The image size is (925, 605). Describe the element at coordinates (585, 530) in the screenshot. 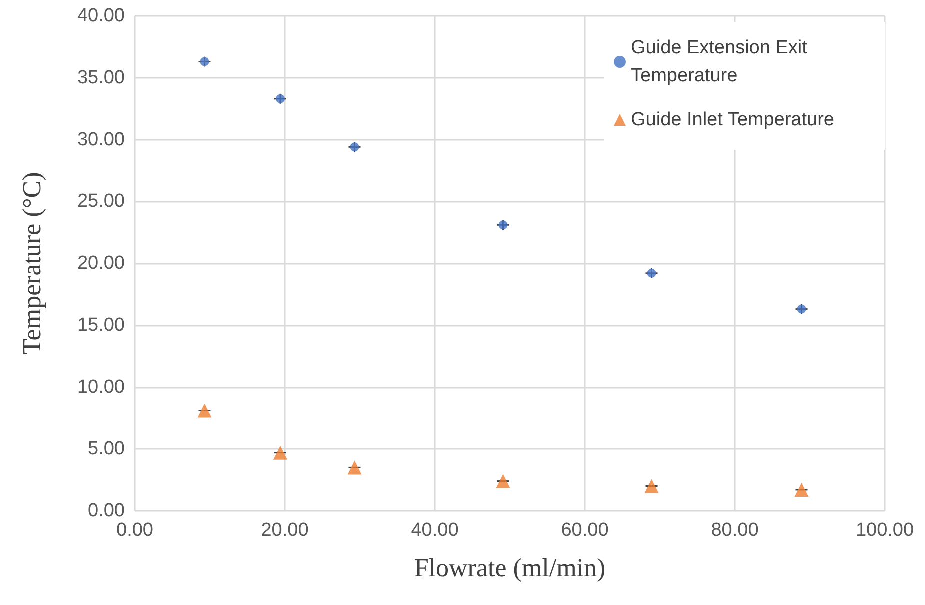

I see `x-tick-label: 60.00` at that location.